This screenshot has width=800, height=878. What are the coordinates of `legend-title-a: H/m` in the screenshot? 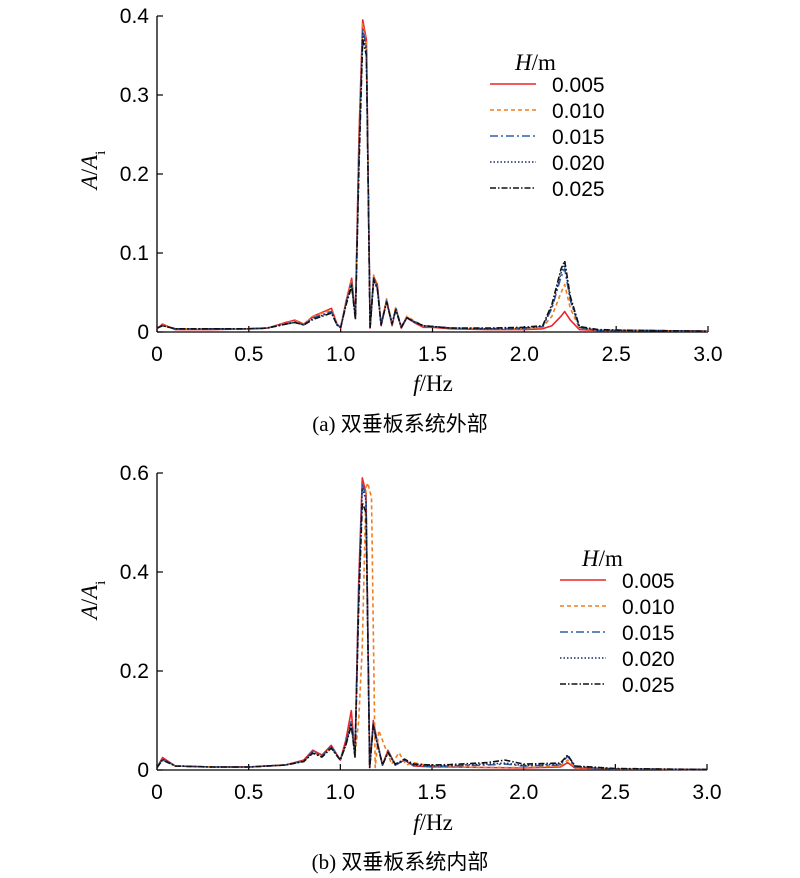 It's located at (535, 62).